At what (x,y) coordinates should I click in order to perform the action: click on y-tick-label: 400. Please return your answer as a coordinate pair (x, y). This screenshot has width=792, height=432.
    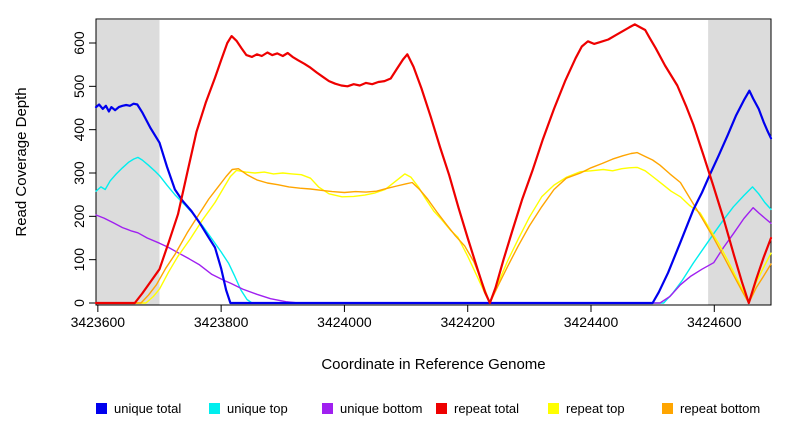
    Looking at the image, I should click on (79, 130).